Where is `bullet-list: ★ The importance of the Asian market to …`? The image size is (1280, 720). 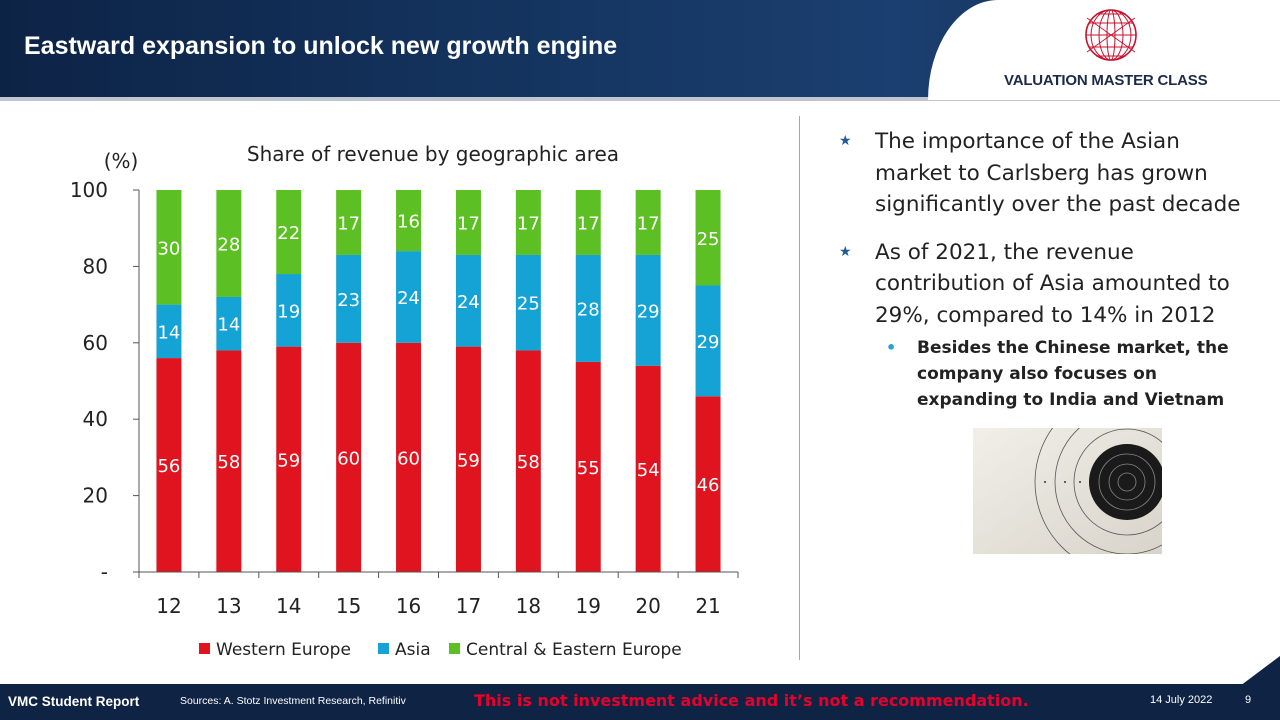 bullet-list: ★ The importance of the Asian market to … is located at coordinates (1046, 269).